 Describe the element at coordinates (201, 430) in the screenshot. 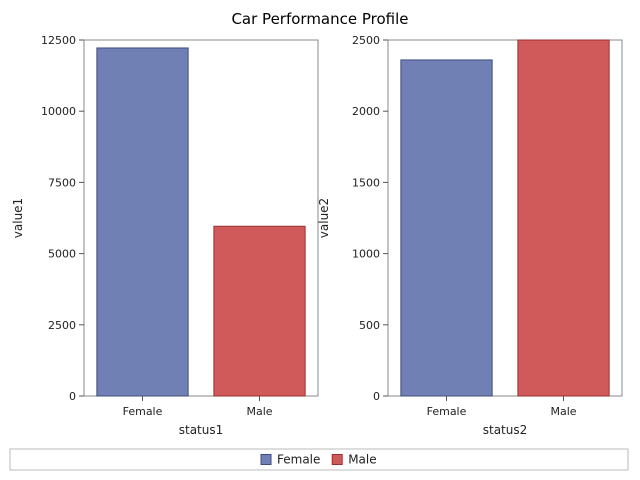

I see `x-axis-label: status1` at that location.